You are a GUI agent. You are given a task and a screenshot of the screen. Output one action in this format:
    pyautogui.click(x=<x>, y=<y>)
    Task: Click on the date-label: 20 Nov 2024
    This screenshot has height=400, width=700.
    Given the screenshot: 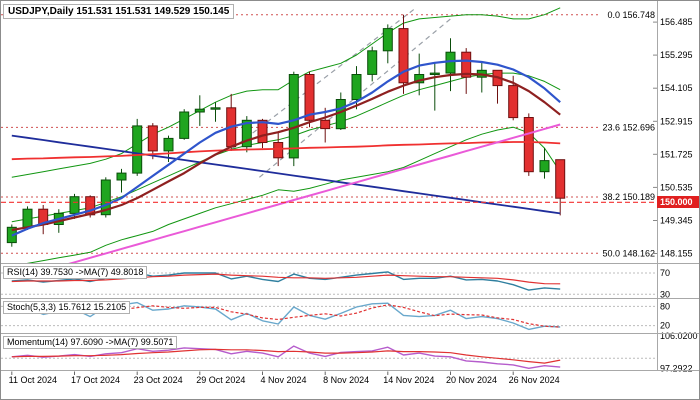 What is the action you would take?
    pyautogui.click(x=471, y=380)
    